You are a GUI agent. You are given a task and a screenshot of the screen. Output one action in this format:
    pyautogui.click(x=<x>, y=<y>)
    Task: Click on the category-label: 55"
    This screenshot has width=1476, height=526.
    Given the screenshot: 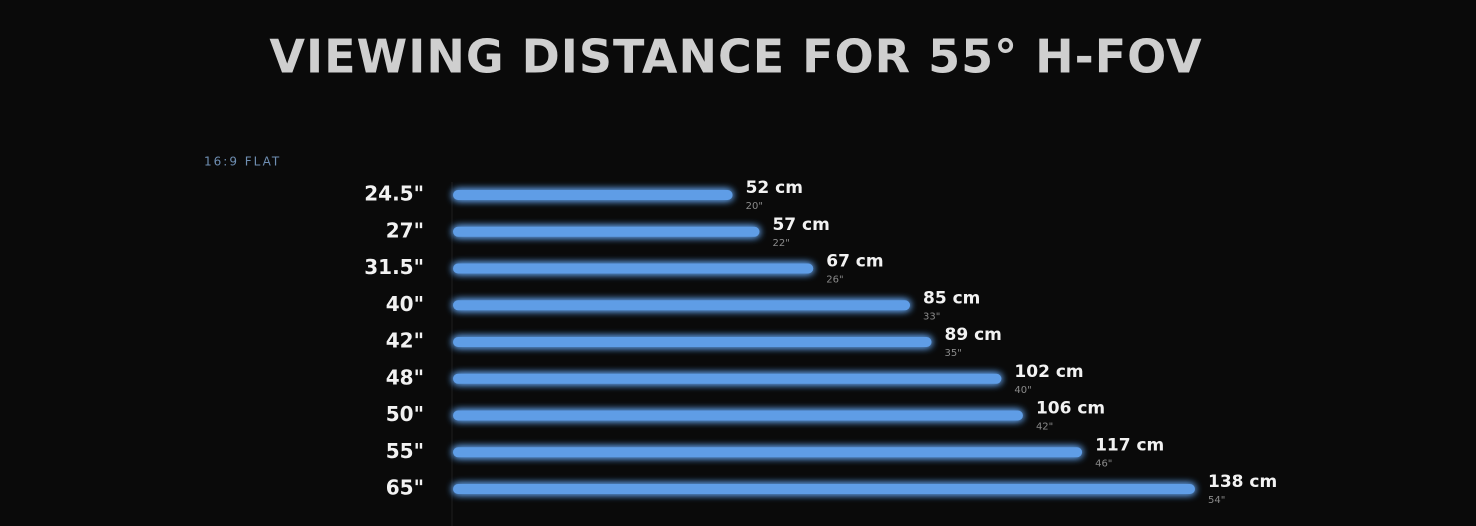 What is the action you would take?
    pyautogui.click(x=405, y=451)
    